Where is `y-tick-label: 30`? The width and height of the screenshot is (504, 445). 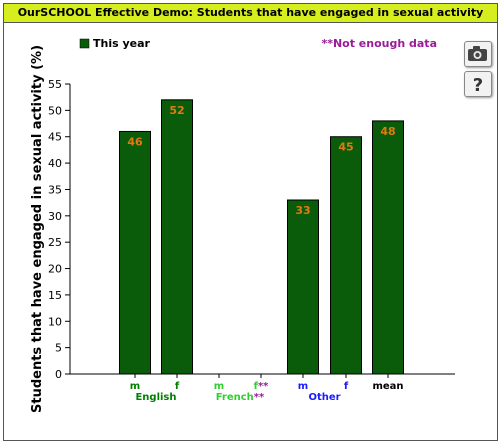
y-tick-label: 30 is located at coordinates (55, 216).